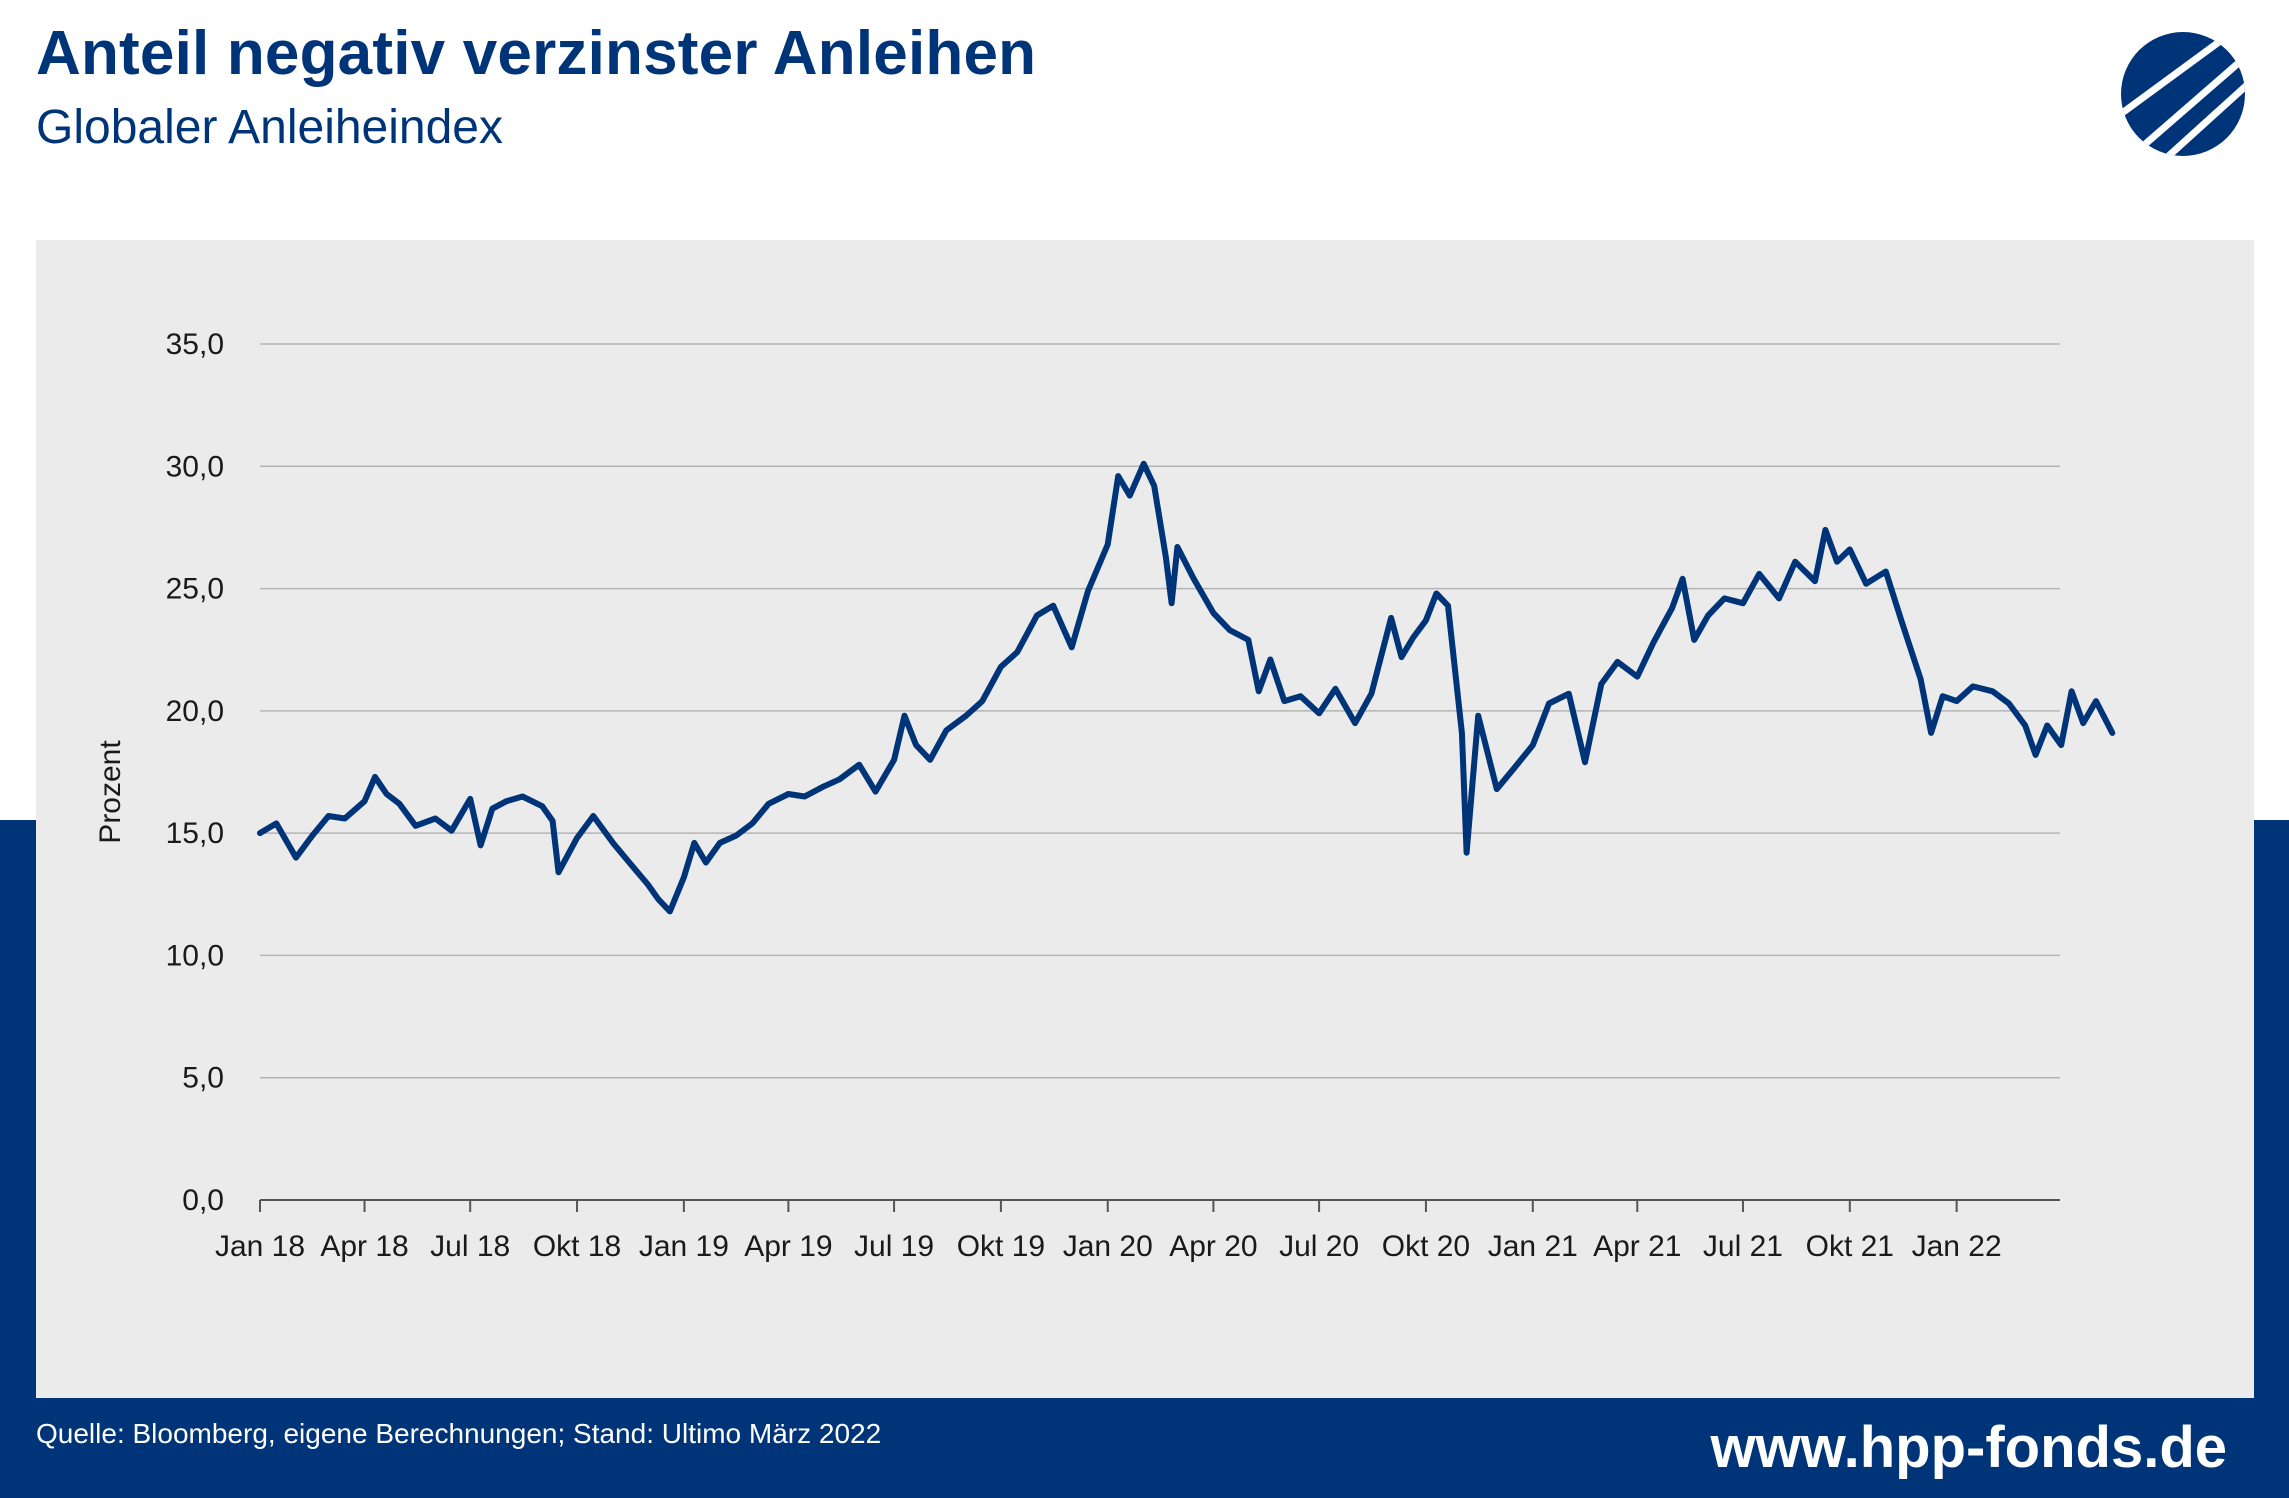 This screenshot has width=2289, height=1498. I want to click on x-tick-label: Apr 18, so click(364, 1246).